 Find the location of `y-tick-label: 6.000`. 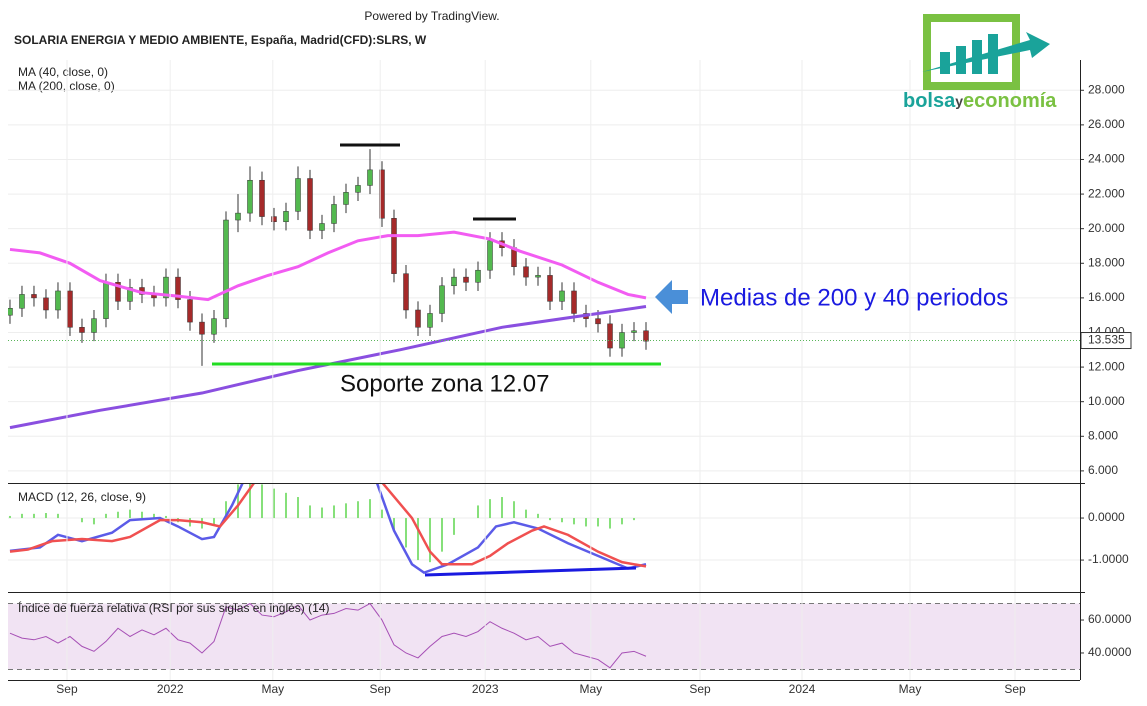

y-tick-label: 6.000 is located at coordinates (1103, 470).